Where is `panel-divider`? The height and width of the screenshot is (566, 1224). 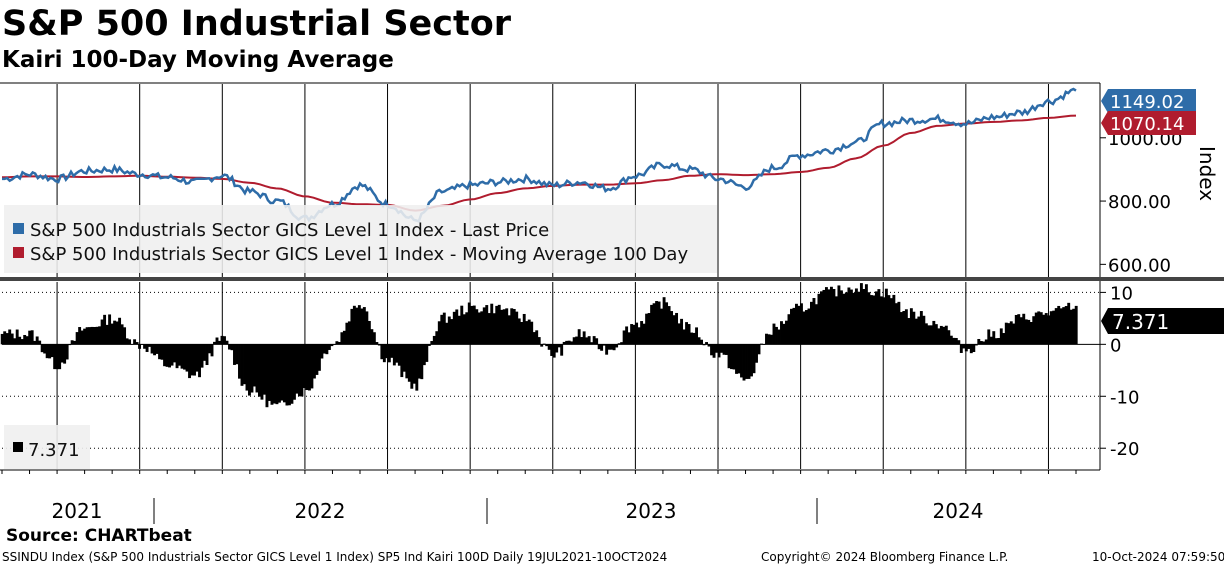
panel-divider is located at coordinates (612, 279).